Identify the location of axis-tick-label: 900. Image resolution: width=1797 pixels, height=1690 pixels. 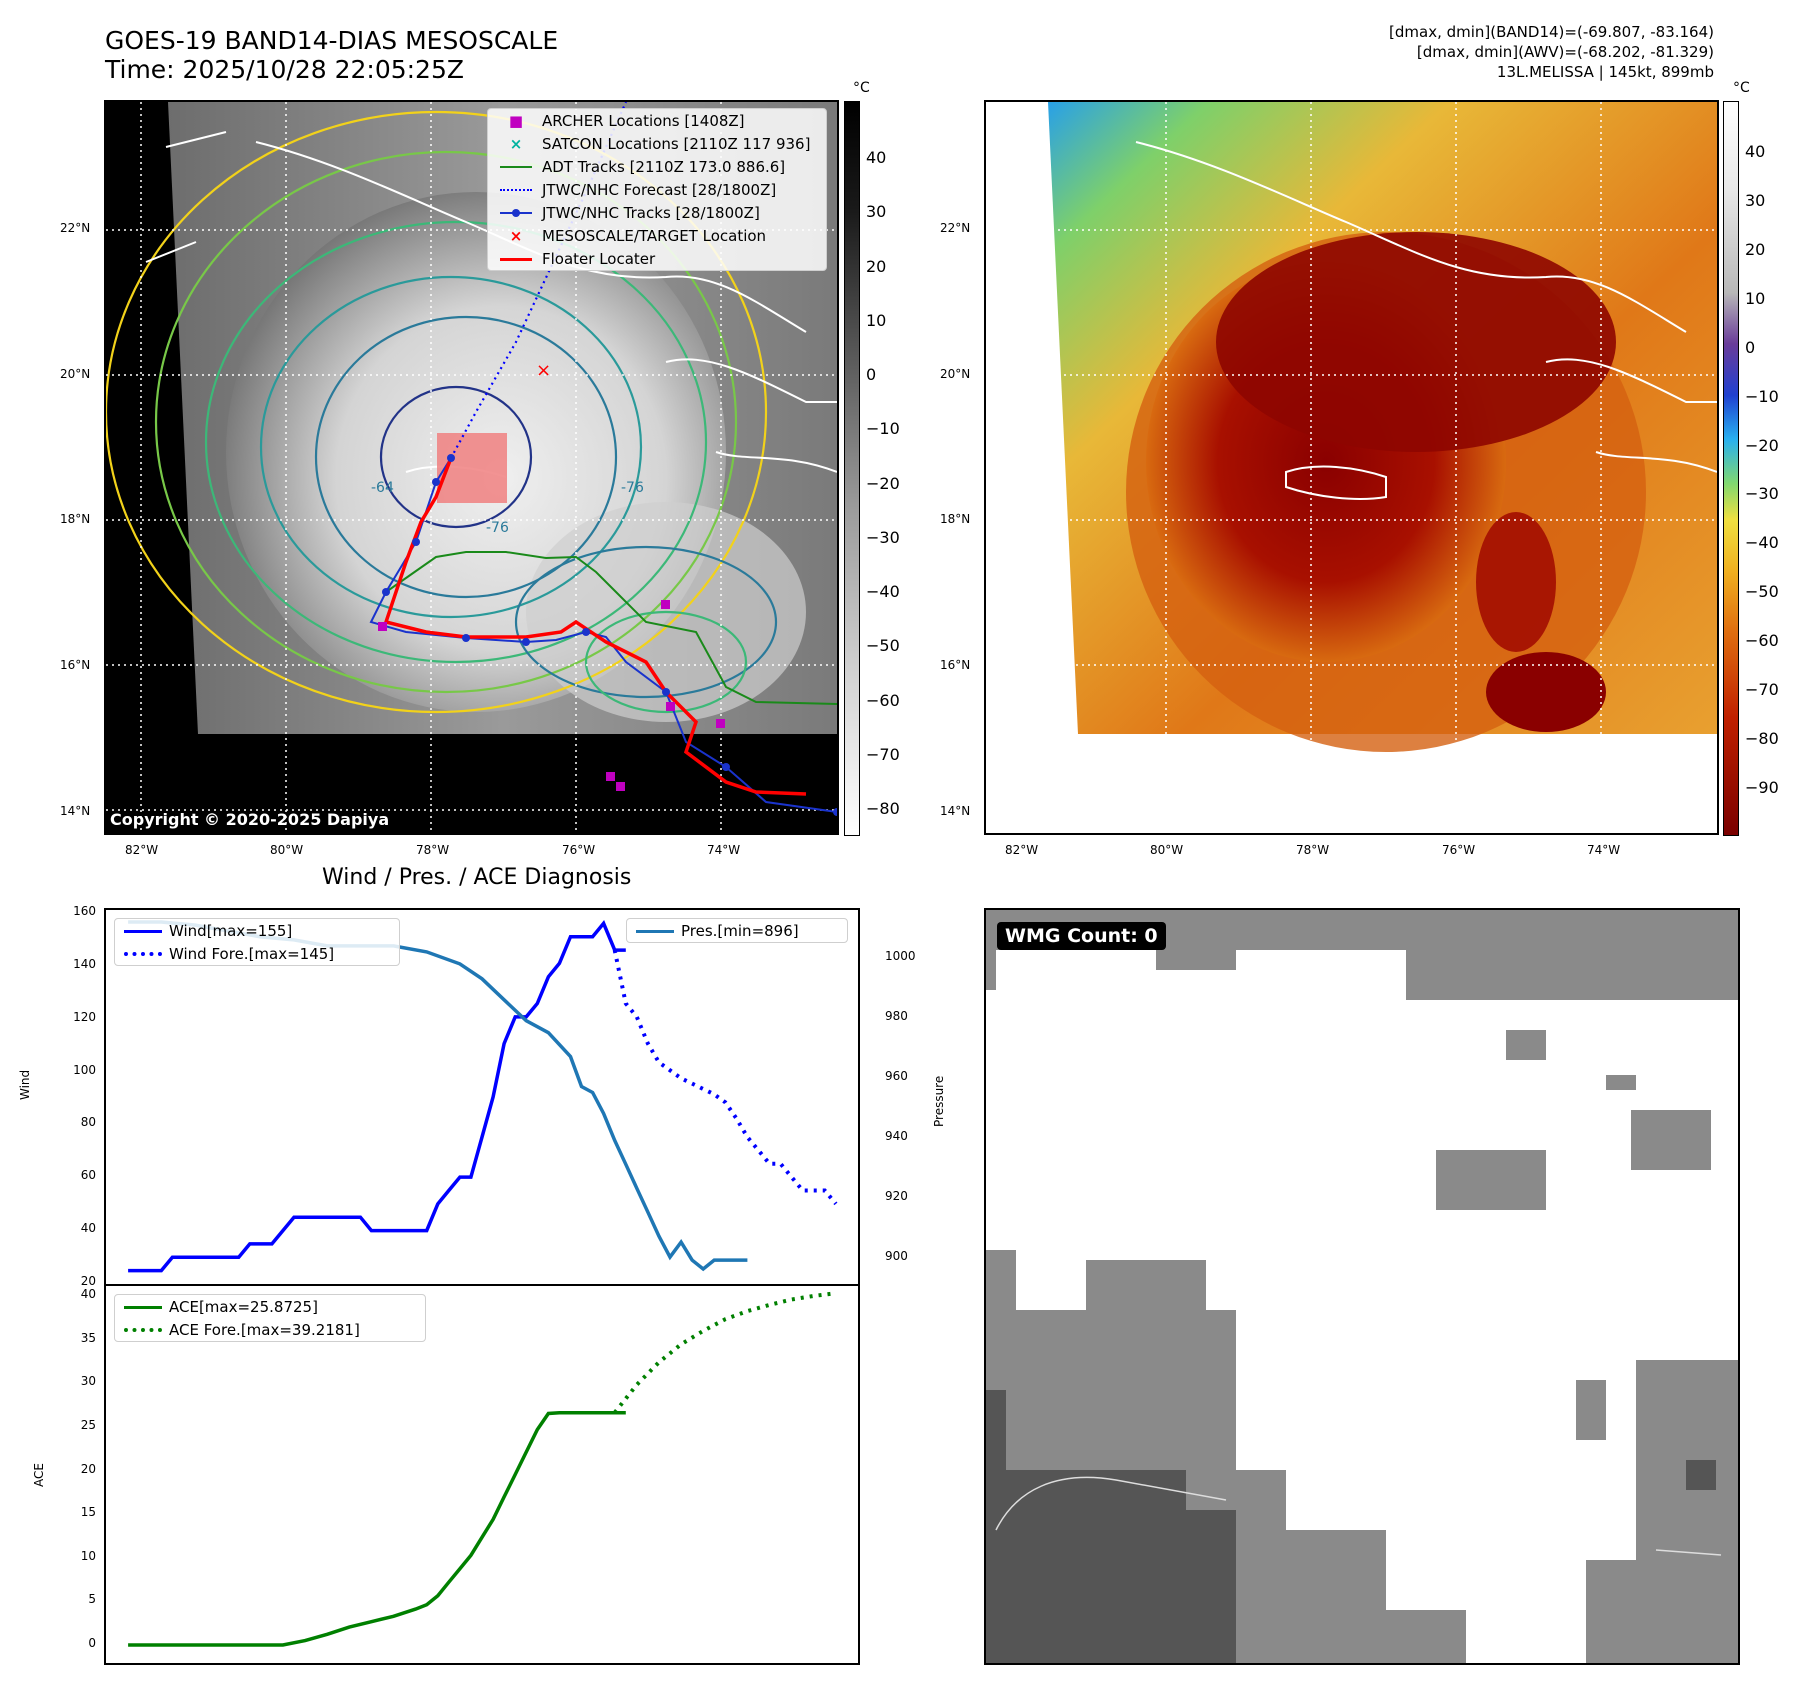
(896, 1256).